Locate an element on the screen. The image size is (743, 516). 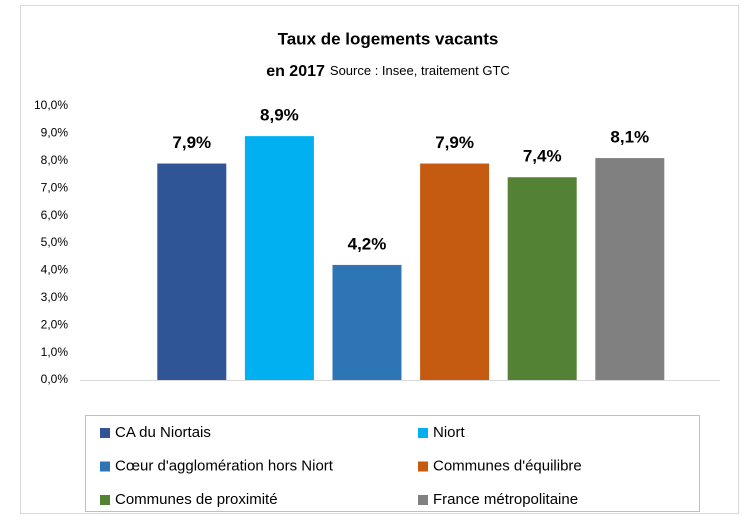
y-tick-label: 2,0% is located at coordinates (55, 324).